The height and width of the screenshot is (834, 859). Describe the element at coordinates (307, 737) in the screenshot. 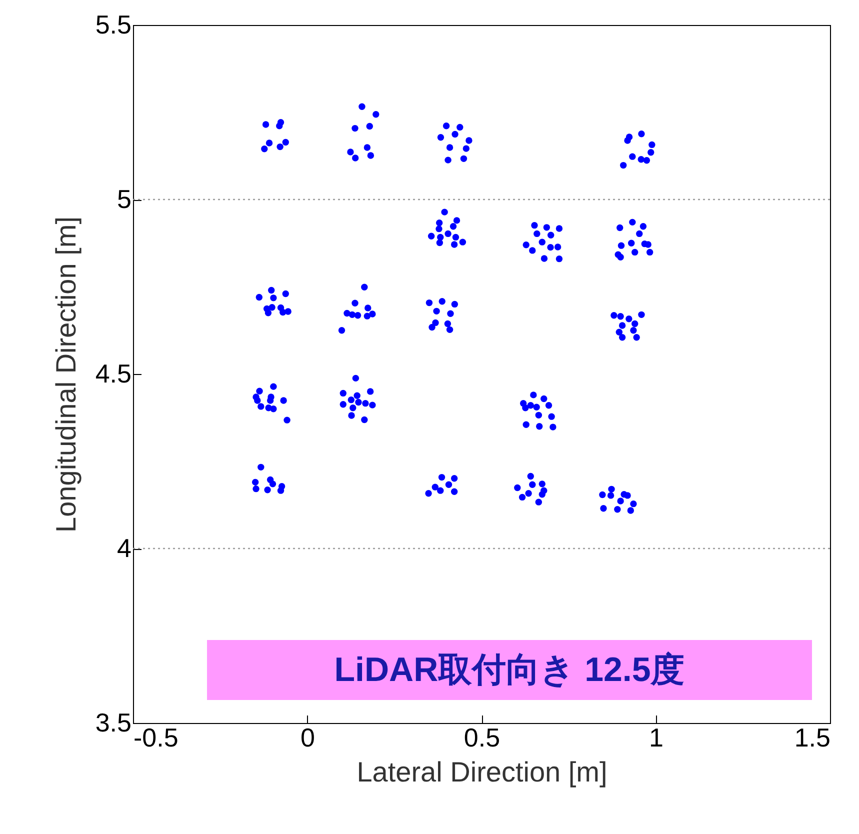

I see `x-tick-label: 0` at that location.